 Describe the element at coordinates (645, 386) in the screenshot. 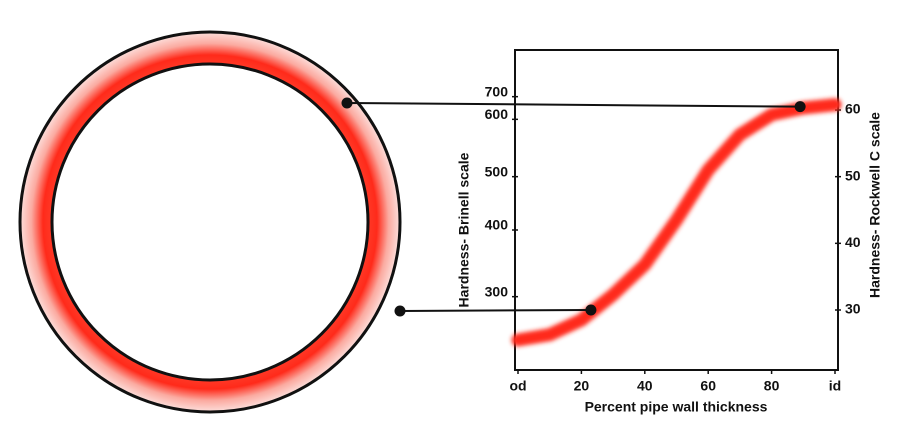

I see `x-tick-label: 40` at that location.